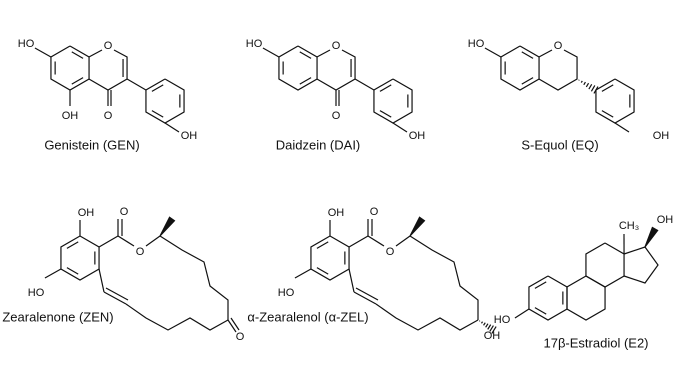 This screenshot has width=685, height=368. Describe the element at coordinates (307, 316) in the screenshot. I see `compound-name: α-Zearalenol (α-ZEL)` at that location.